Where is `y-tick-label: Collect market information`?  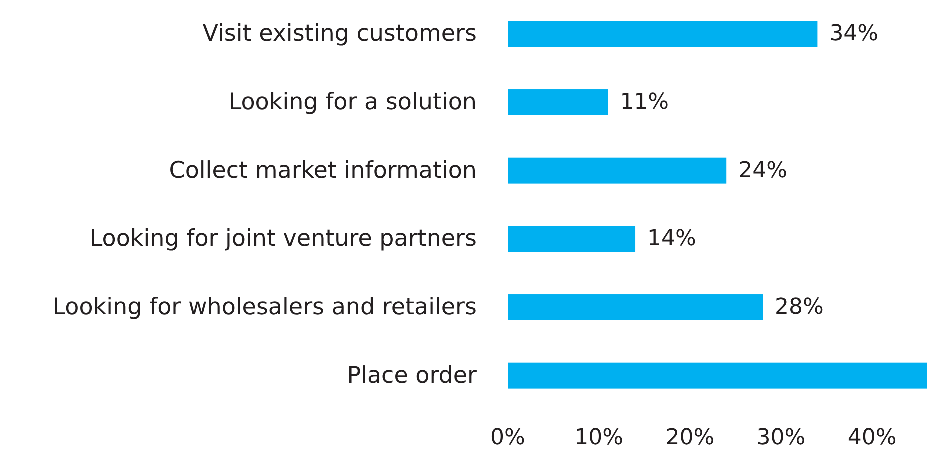 y-tick-label: Collect market information is located at coordinates (323, 171).